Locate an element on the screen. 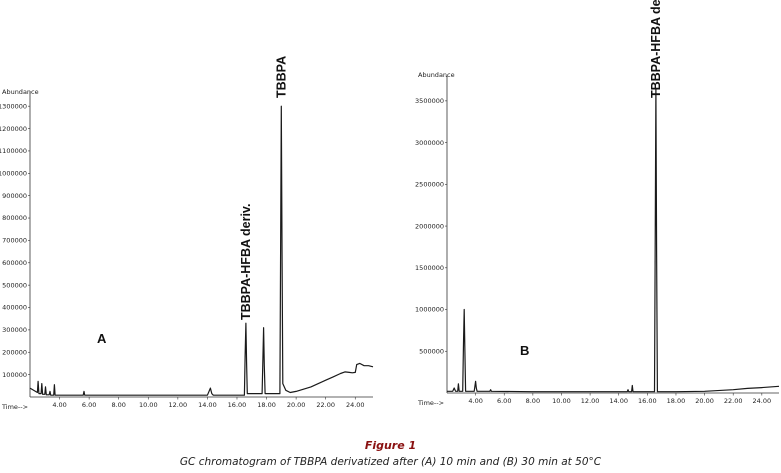 Image resolution: width=781 pixels, height=473 pixels. y-tick-label: 700000 is located at coordinates (14, 241).